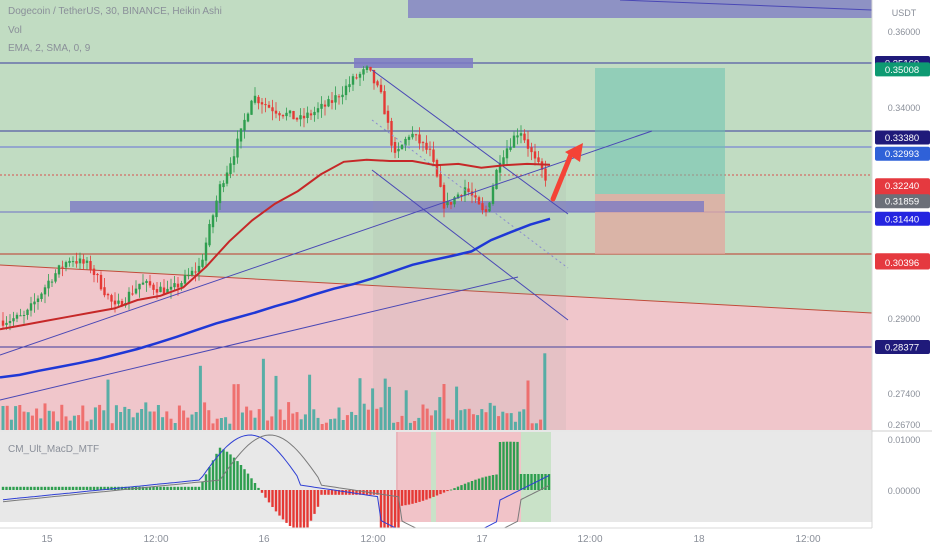 This screenshot has height=550, width=932. What do you see at coordinates (54, 449) in the screenshot?
I see `oscillator-label: CM_Ult_MacD_MTF` at bounding box center [54, 449].